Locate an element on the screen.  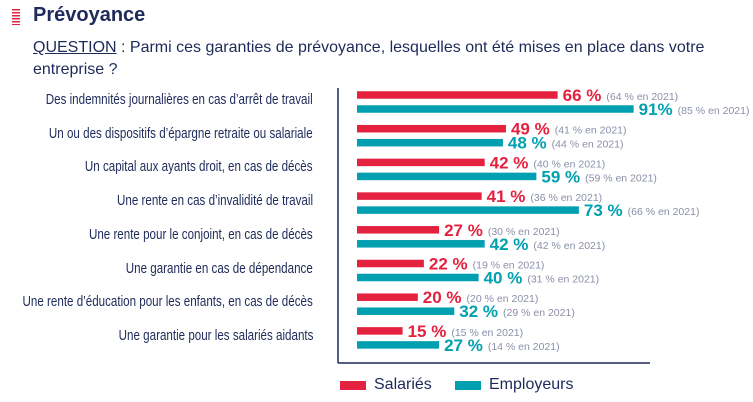
previous-year-label: (31 % en 2021) is located at coordinates (563, 280).